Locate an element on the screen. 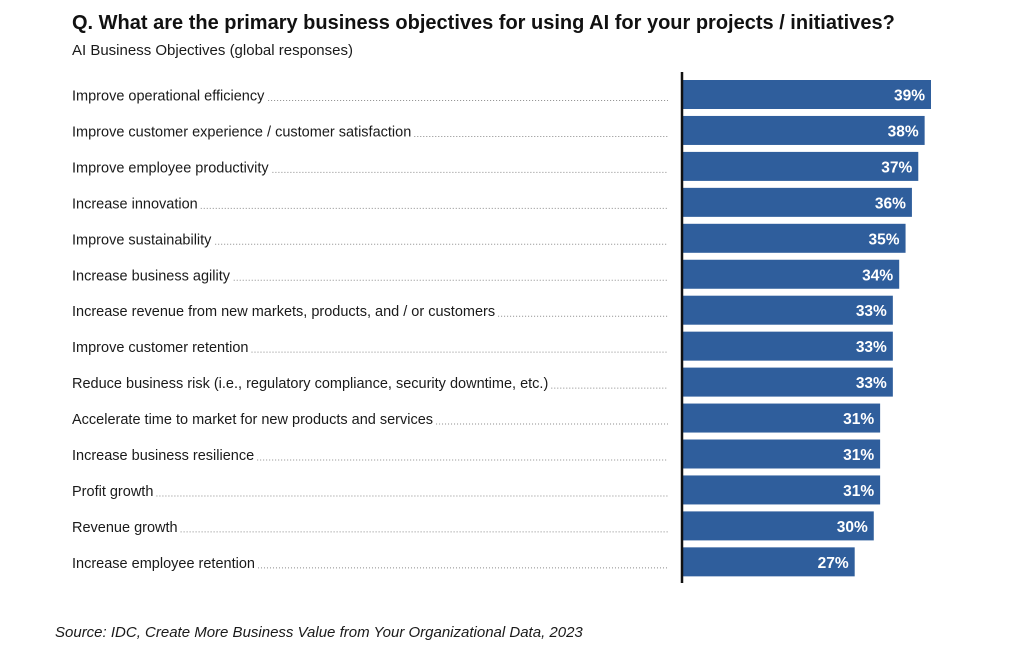 The height and width of the screenshot is (657, 1019). category-label: Increase innovation is located at coordinates (135, 204).